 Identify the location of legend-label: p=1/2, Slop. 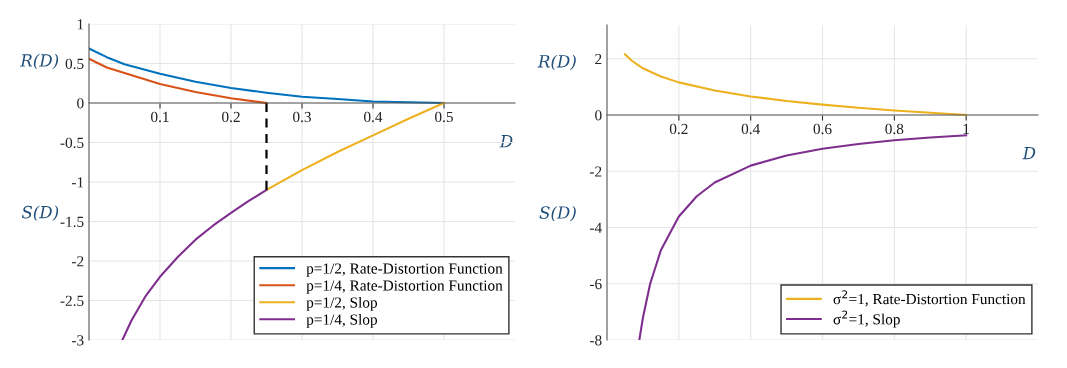
(342, 303).